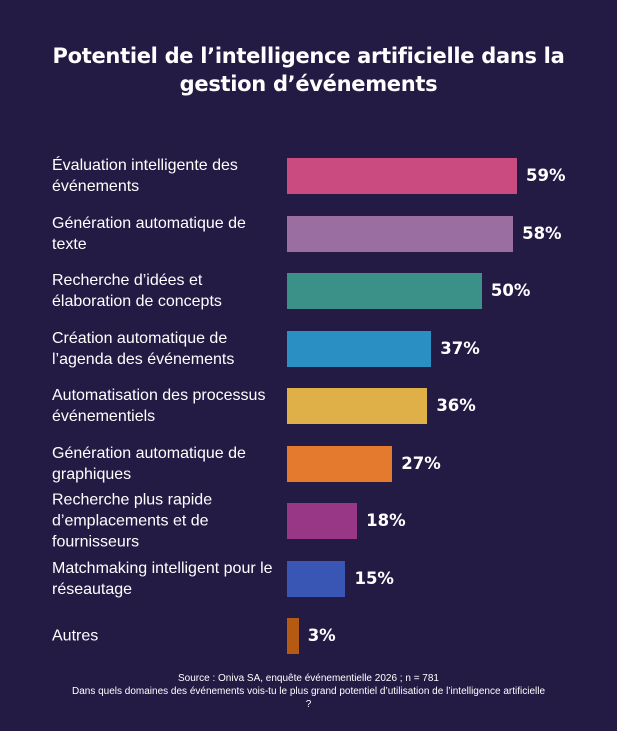  I want to click on value-label: 3%, so click(321, 635).